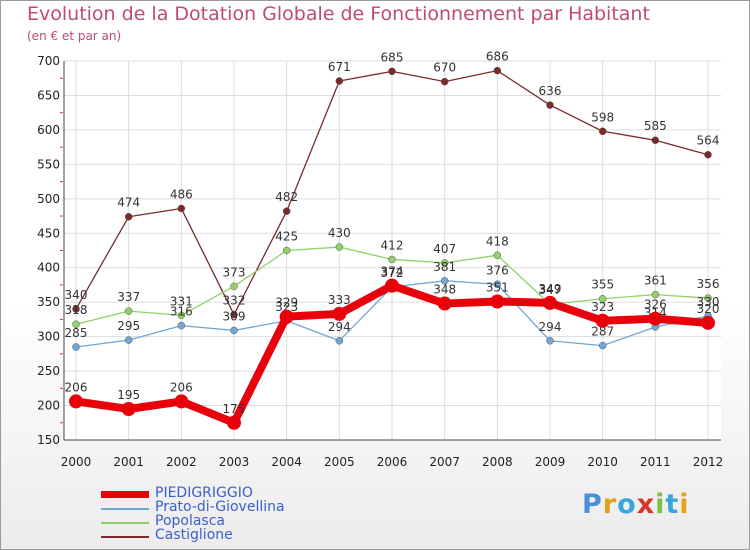 The image size is (750, 550). What do you see at coordinates (48, 199) in the screenshot?
I see `y-tick-label: 500` at bounding box center [48, 199].